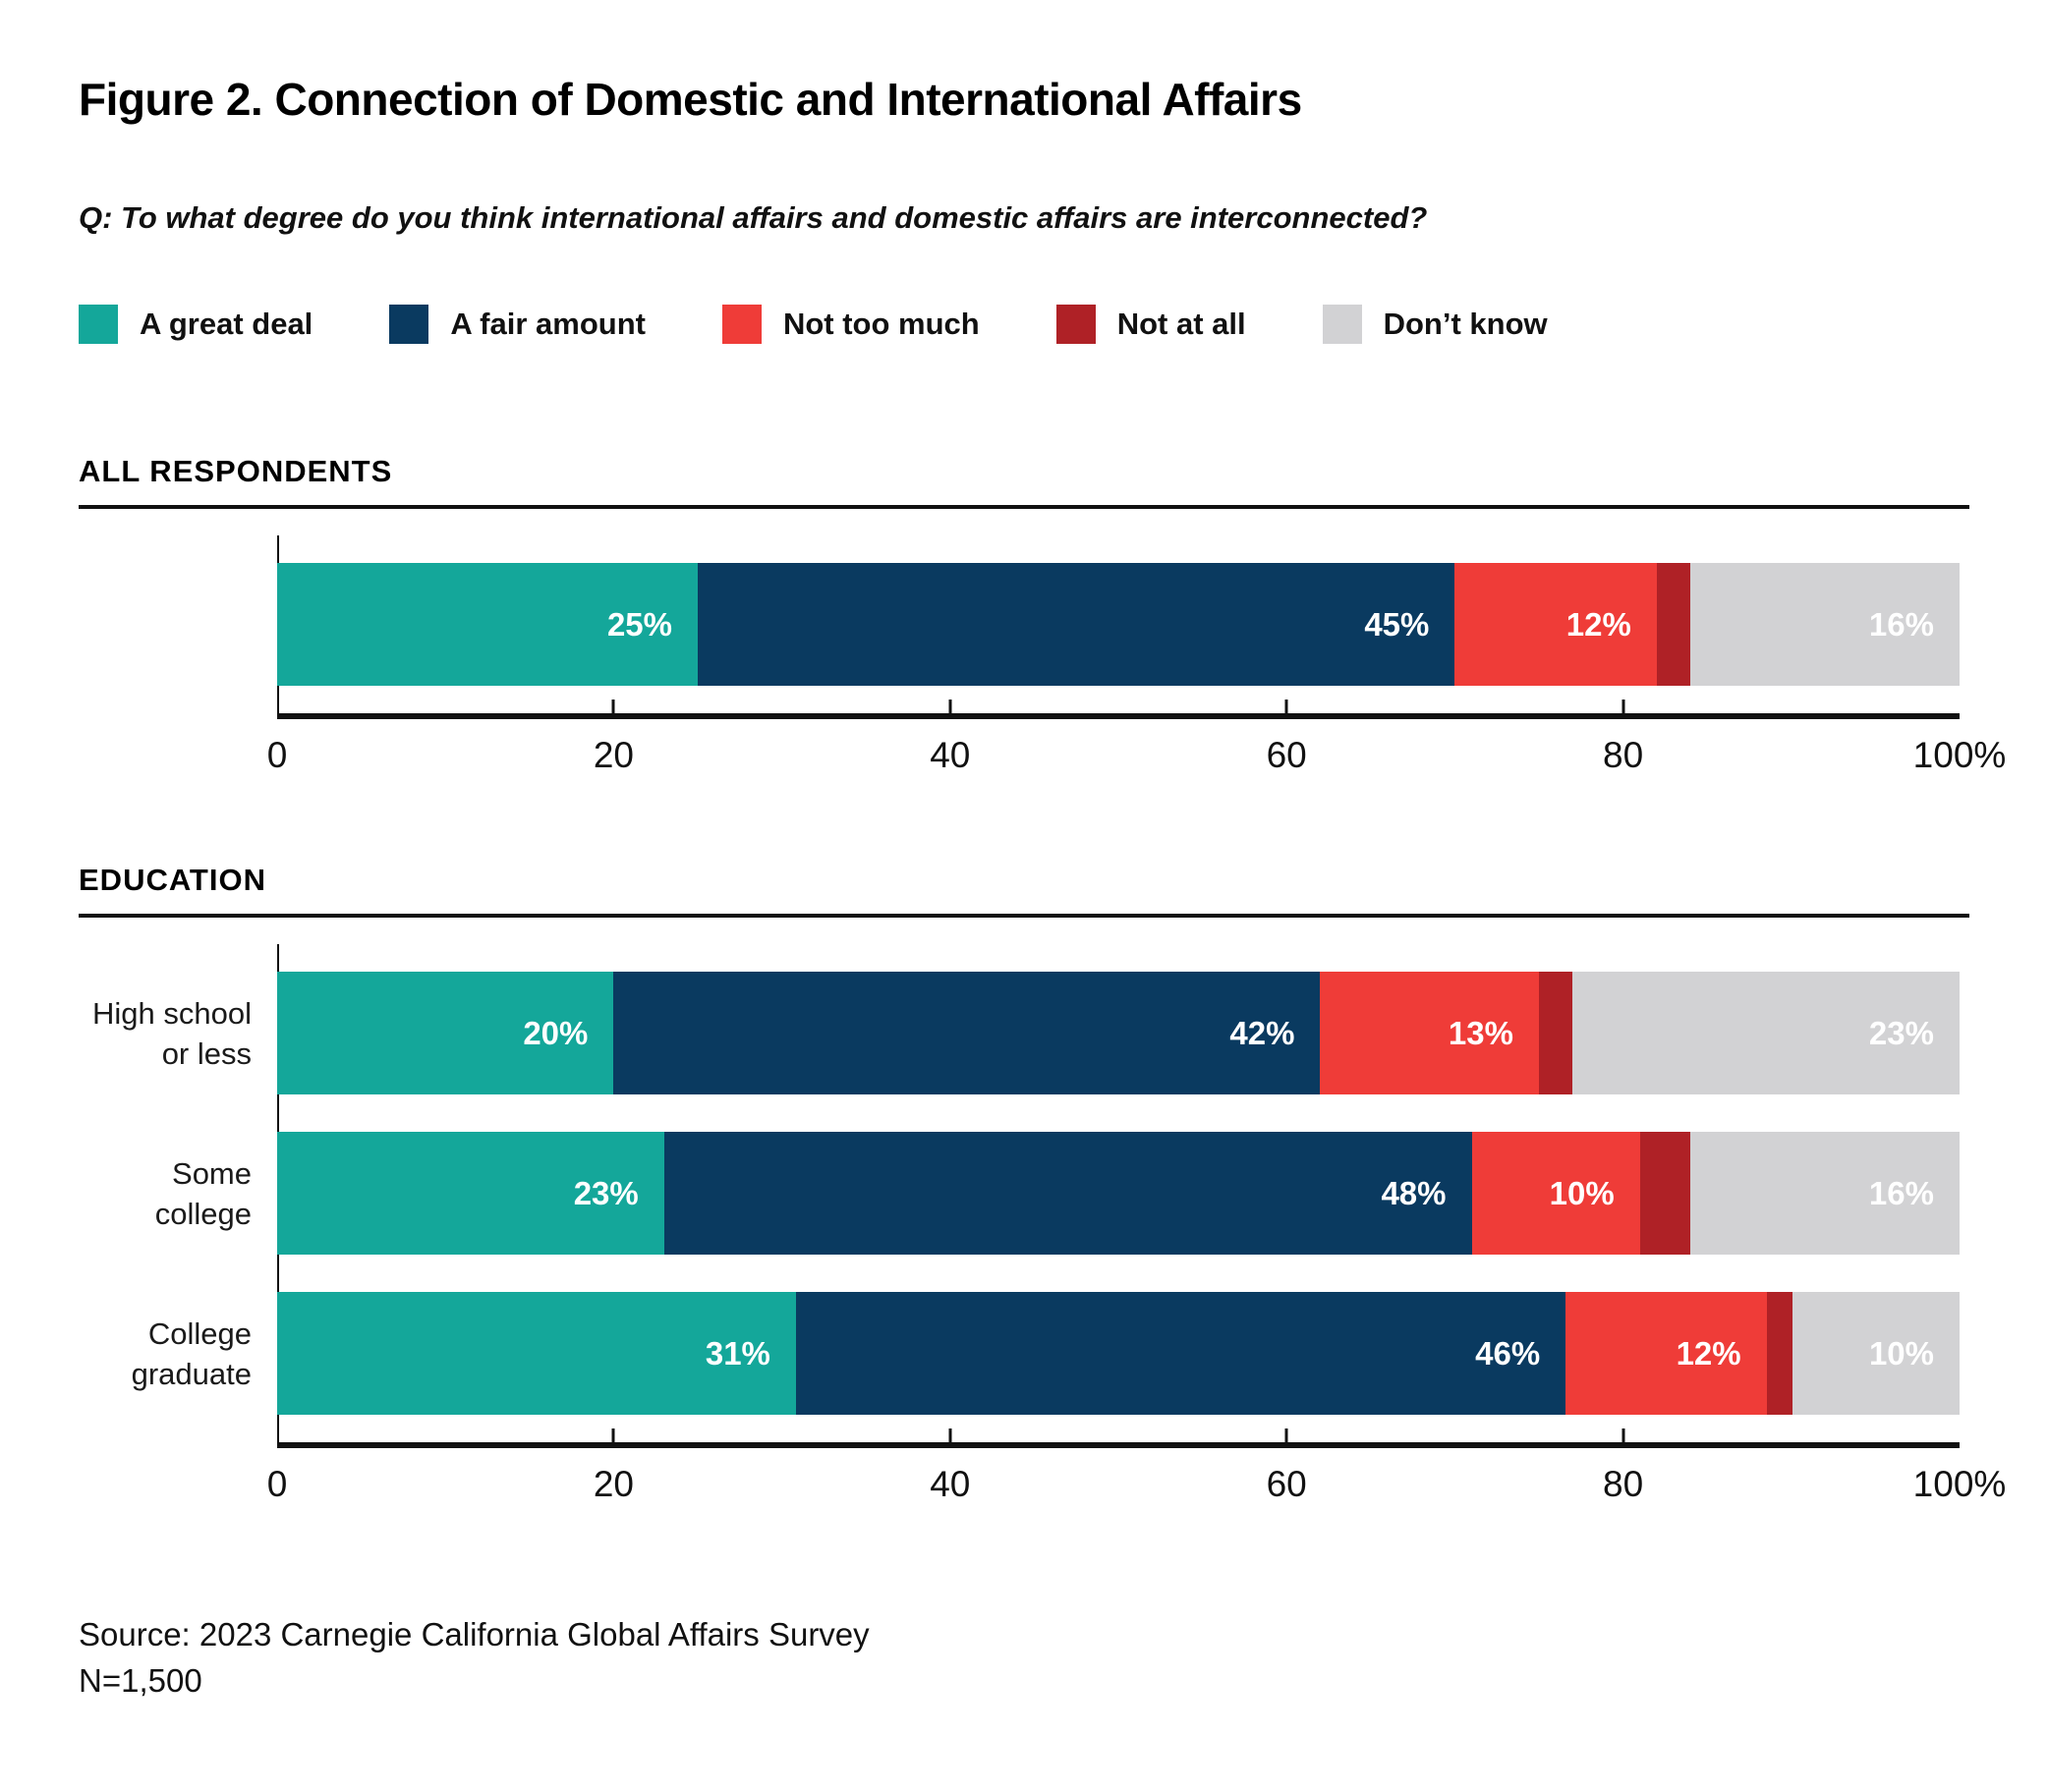 The image size is (2048, 1792). I want to click on chart-section-title: ALL RESPONDENTS, so click(1024, 481).